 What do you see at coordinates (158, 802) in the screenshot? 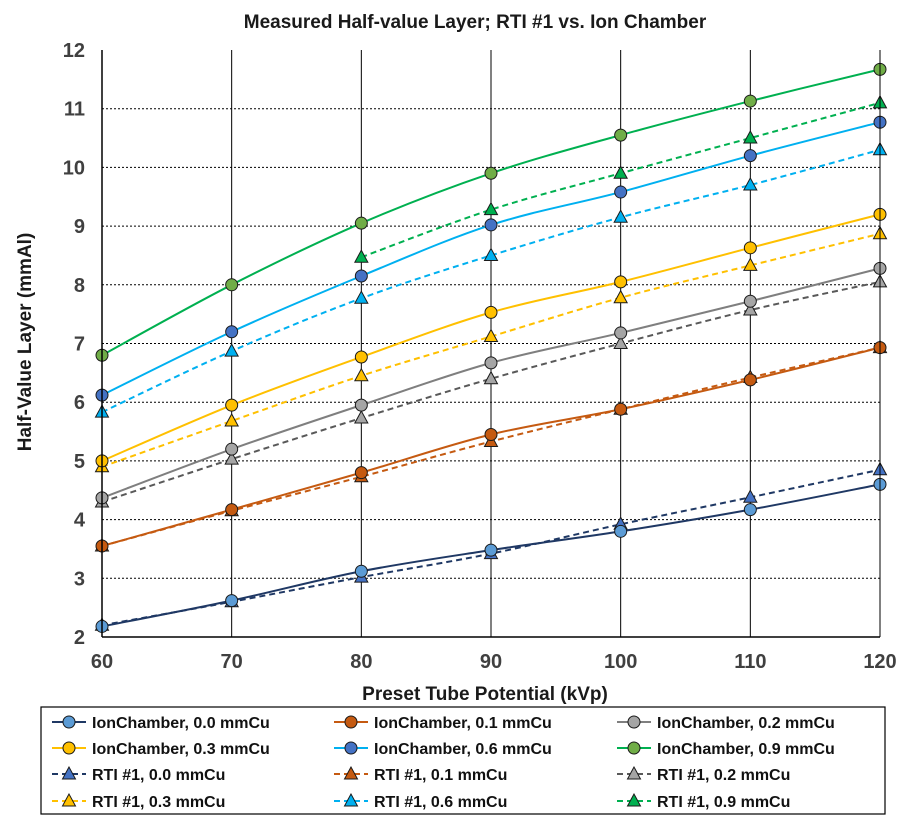
I see `legend-label: RTI #1, 0.3 mmCu` at bounding box center [158, 802].